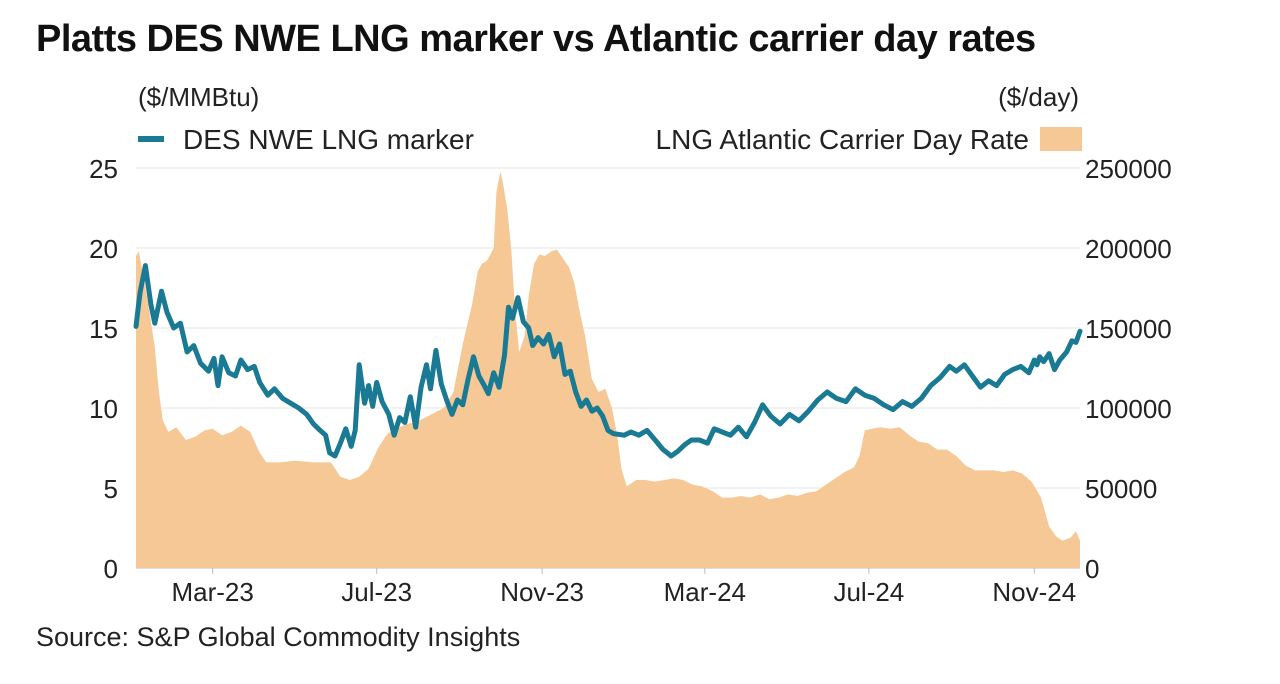 Image resolution: width=1280 pixels, height=684 pixels. What do you see at coordinates (842, 139) in the screenshot?
I see `legend-label-carrier-rate: LNG Atlantic Carrier Day Rate` at bounding box center [842, 139].